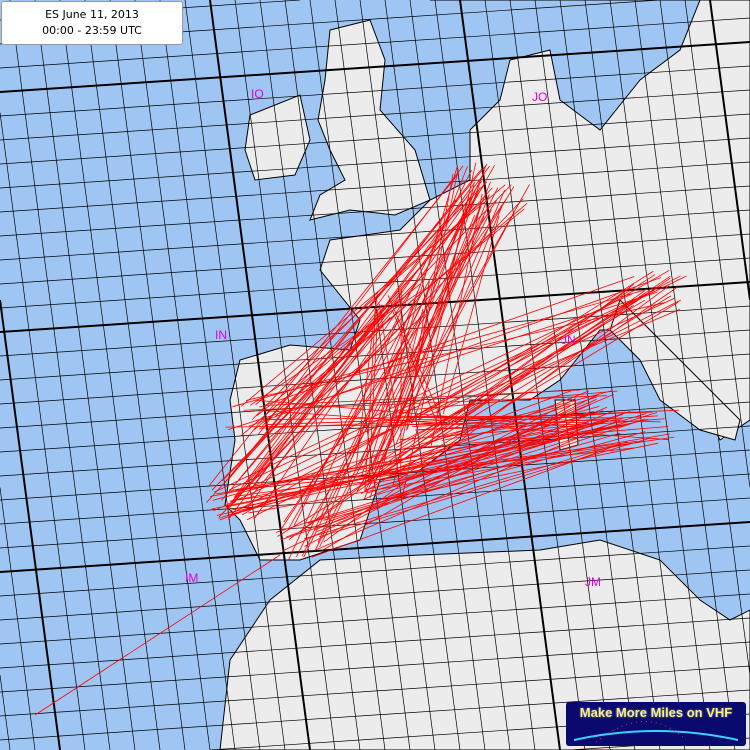  Describe the element at coordinates (92, 23) in the screenshot. I see `title-box: ES June 11, 2013 00:00 - 23:59 UTC` at that location.